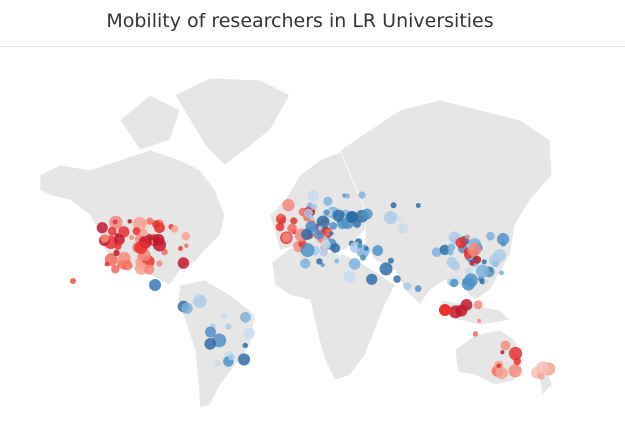 This screenshot has width=625, height=433. What do you see at coordinates (312, 46) in the screenshot?
I see `title-rule` at bounding box center [312, 46].